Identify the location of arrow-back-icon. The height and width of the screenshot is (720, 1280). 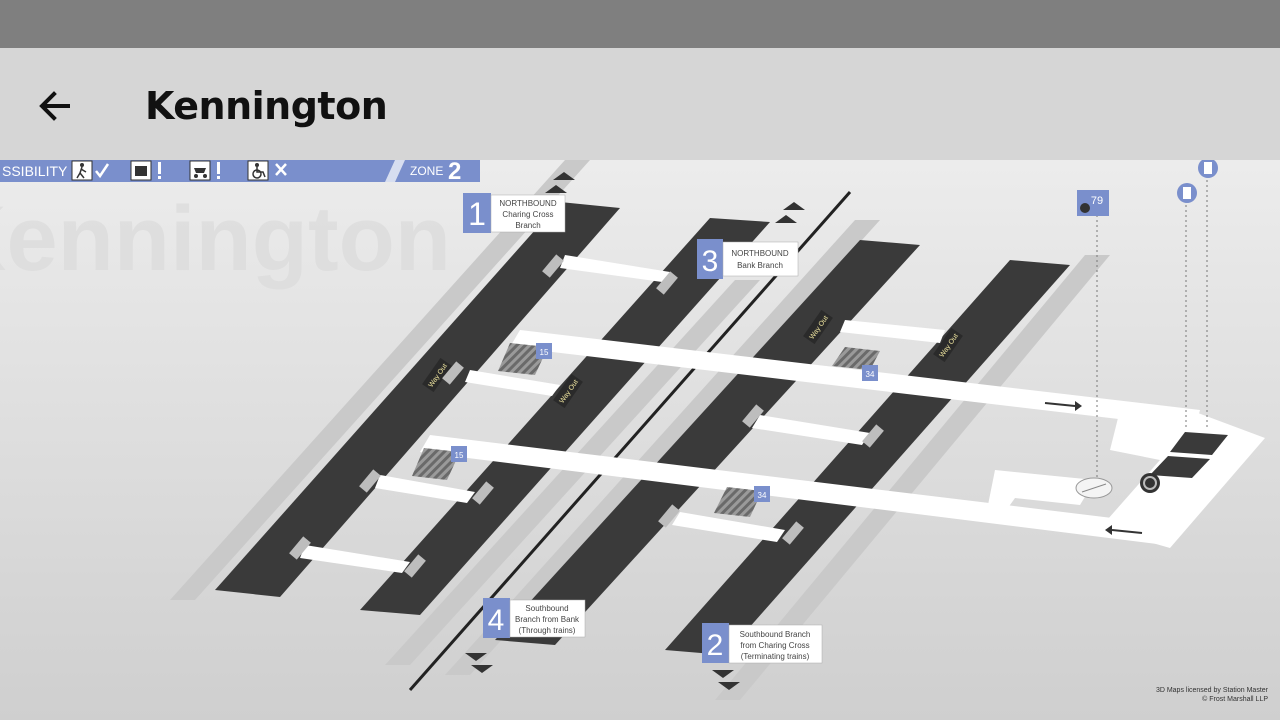
(54, 106).